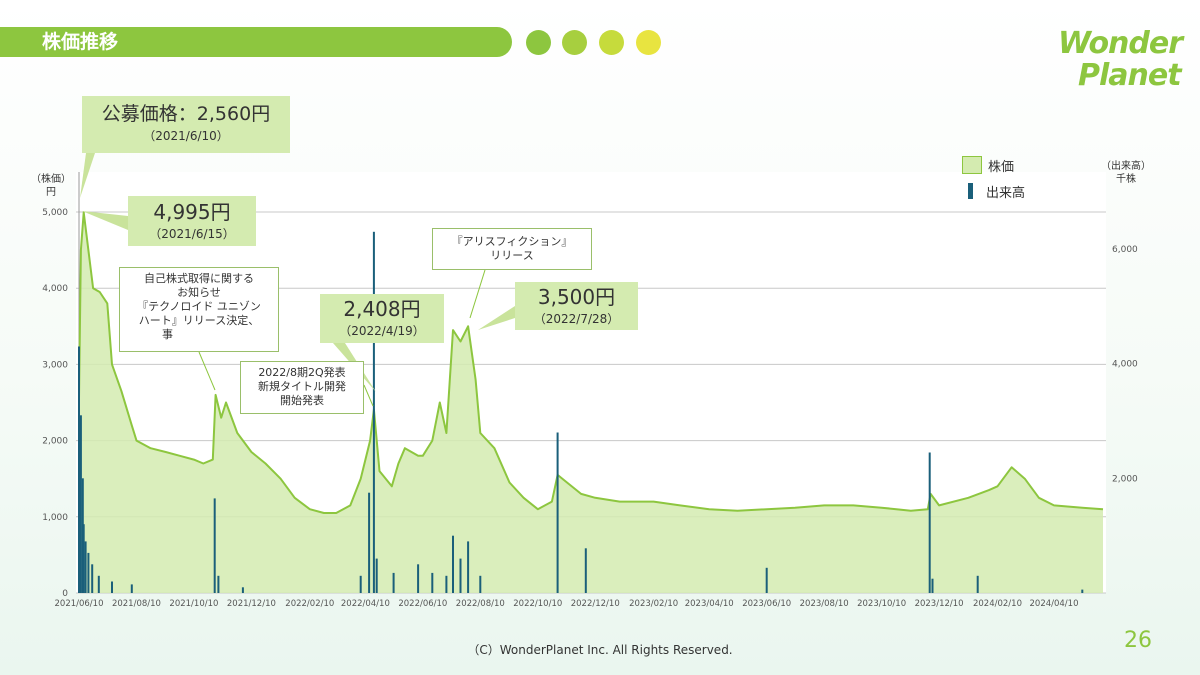 The width and height of the screenshot is (1200, 675). Describe the element at coordinates (51, 179) in the screenshot. I see `left-axis-unit-line1: （株価）` at that location.